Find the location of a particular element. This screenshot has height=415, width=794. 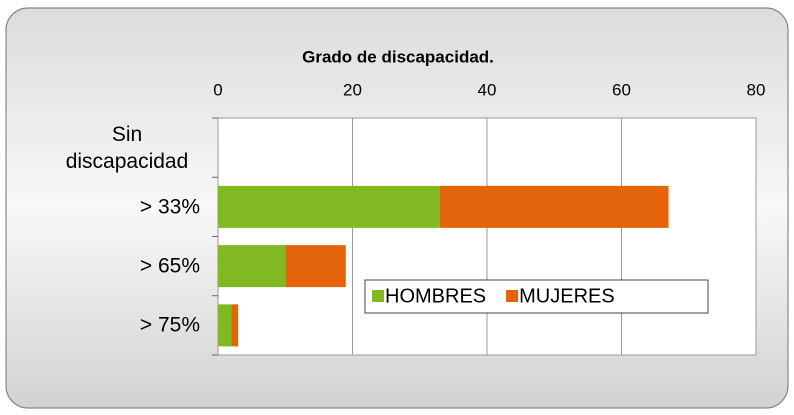

x-tick-label: 40 is located at coordinates (487, 89).